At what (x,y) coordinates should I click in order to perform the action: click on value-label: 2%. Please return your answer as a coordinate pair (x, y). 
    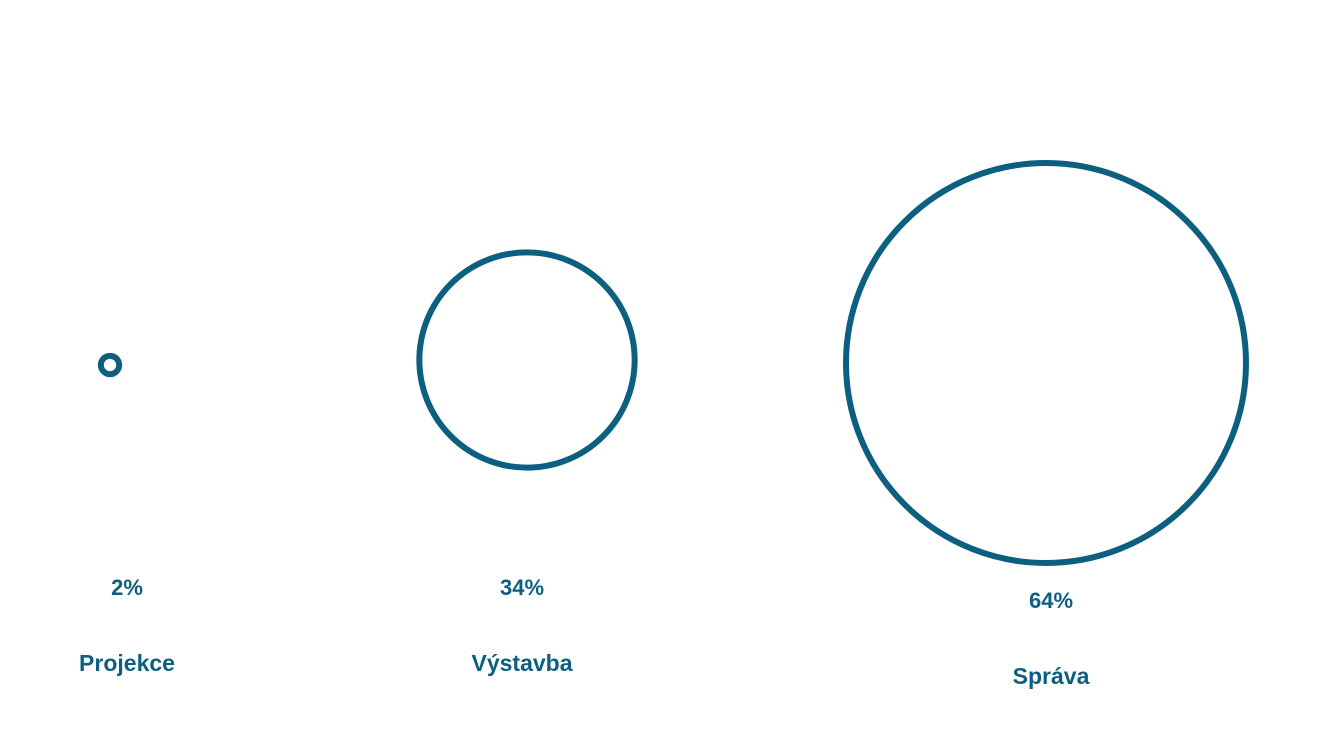
    Looking at the image, I should click on (127, 587).